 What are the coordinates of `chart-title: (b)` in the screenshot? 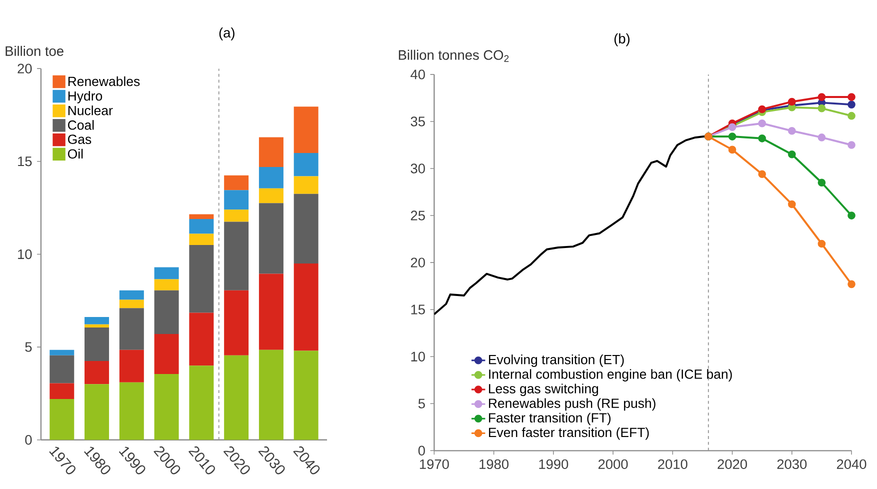 It's located at (622, 39).